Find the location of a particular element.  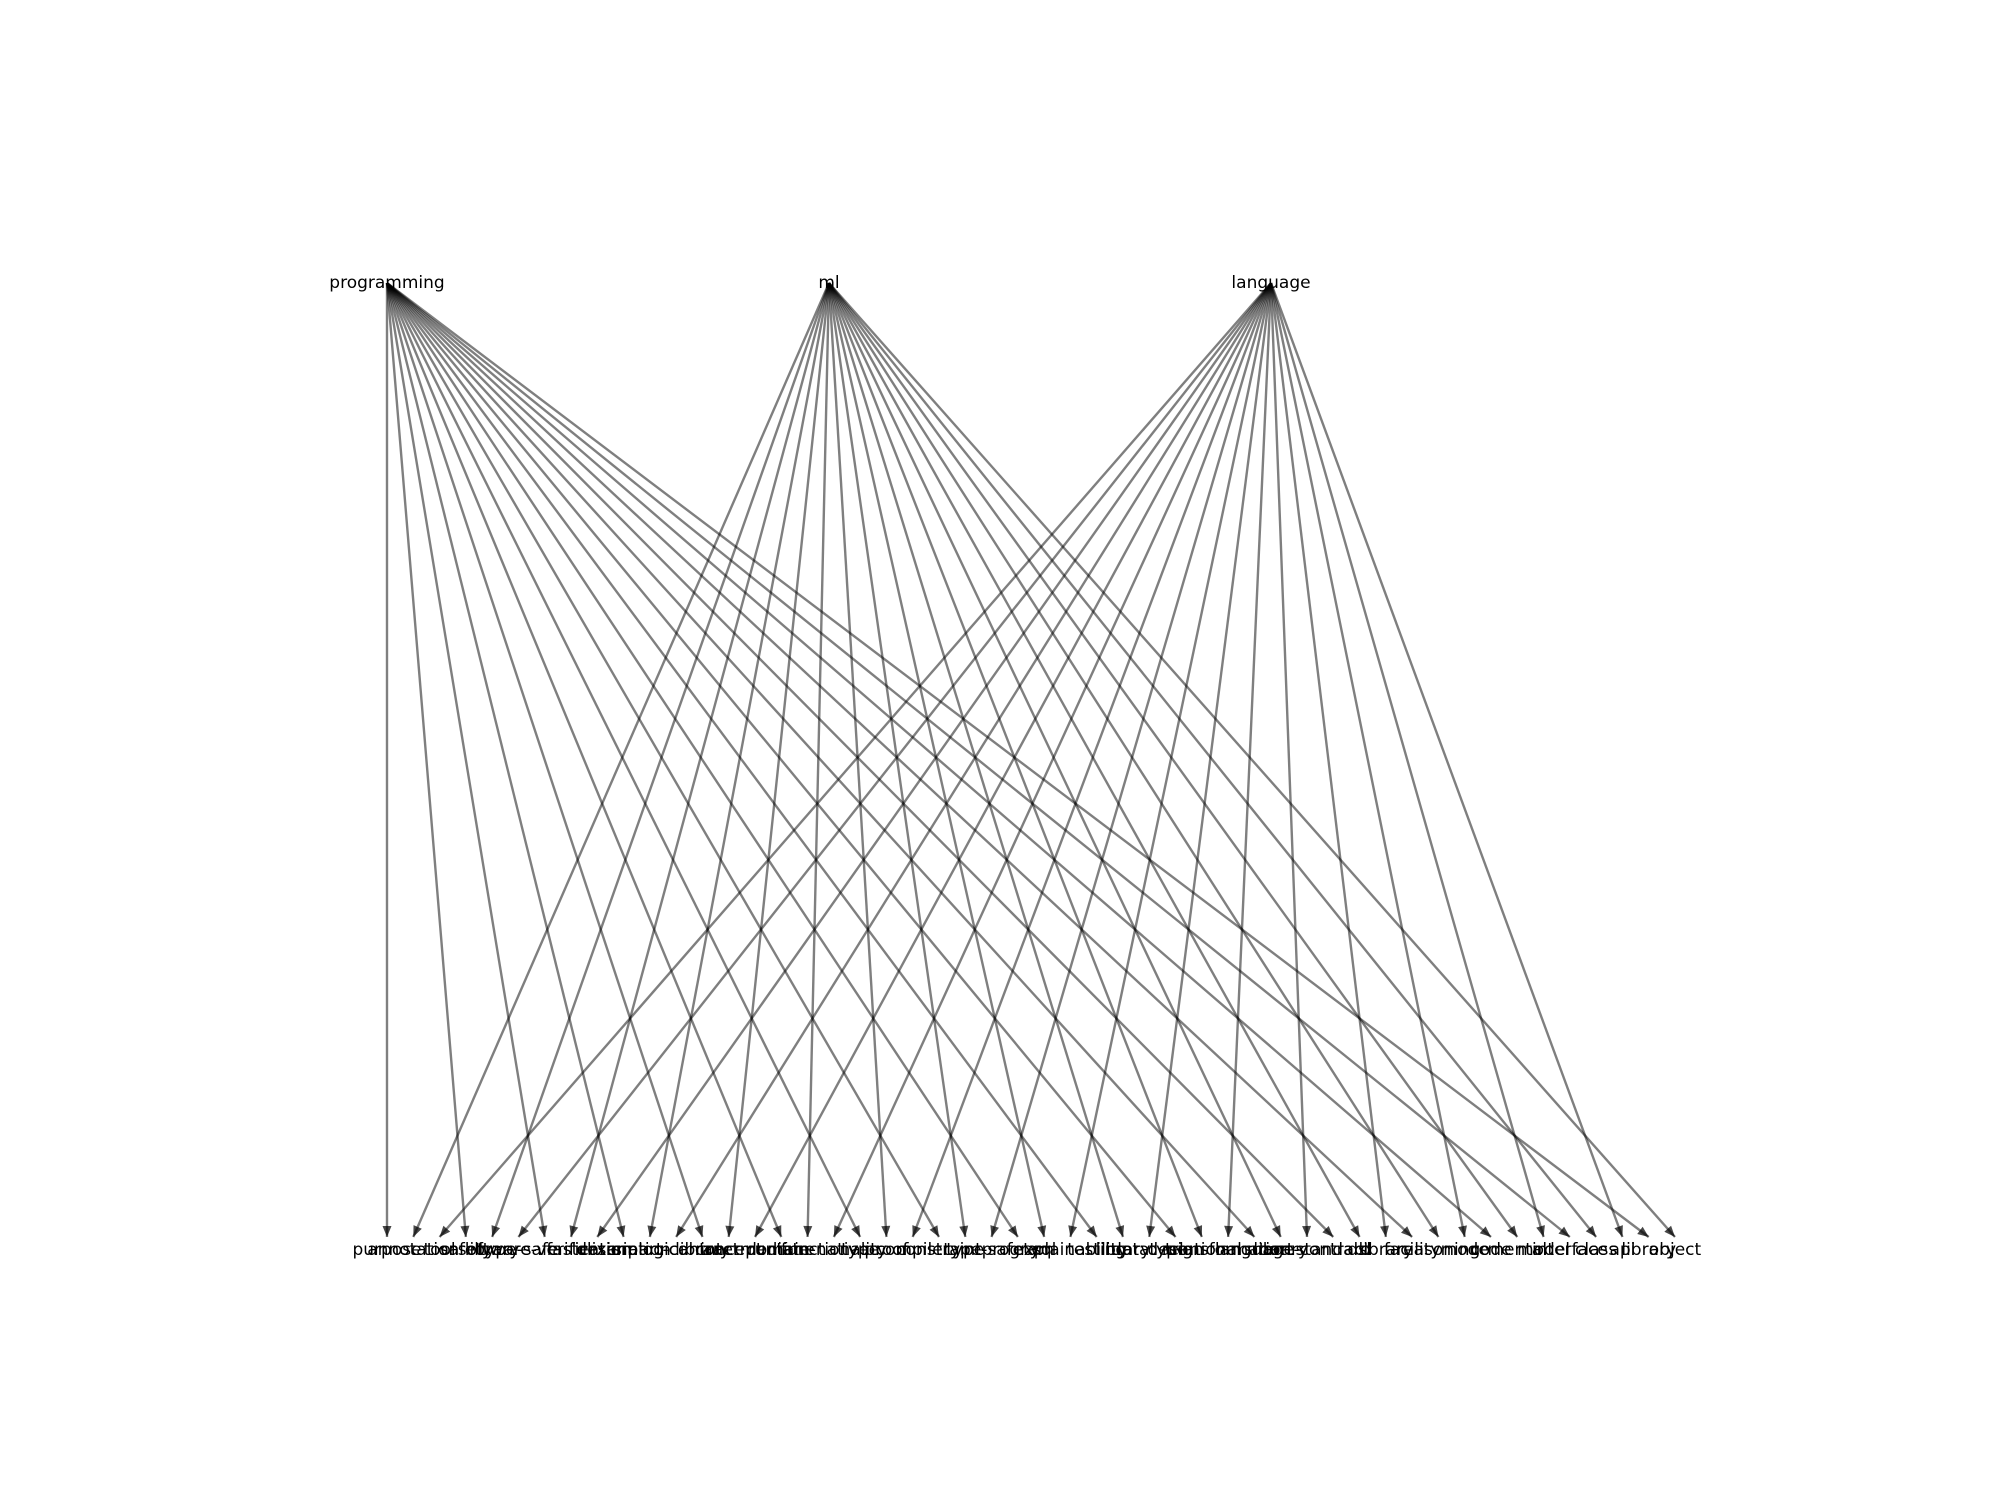

arrowhead-faster is located at coordinates (574, 1231).